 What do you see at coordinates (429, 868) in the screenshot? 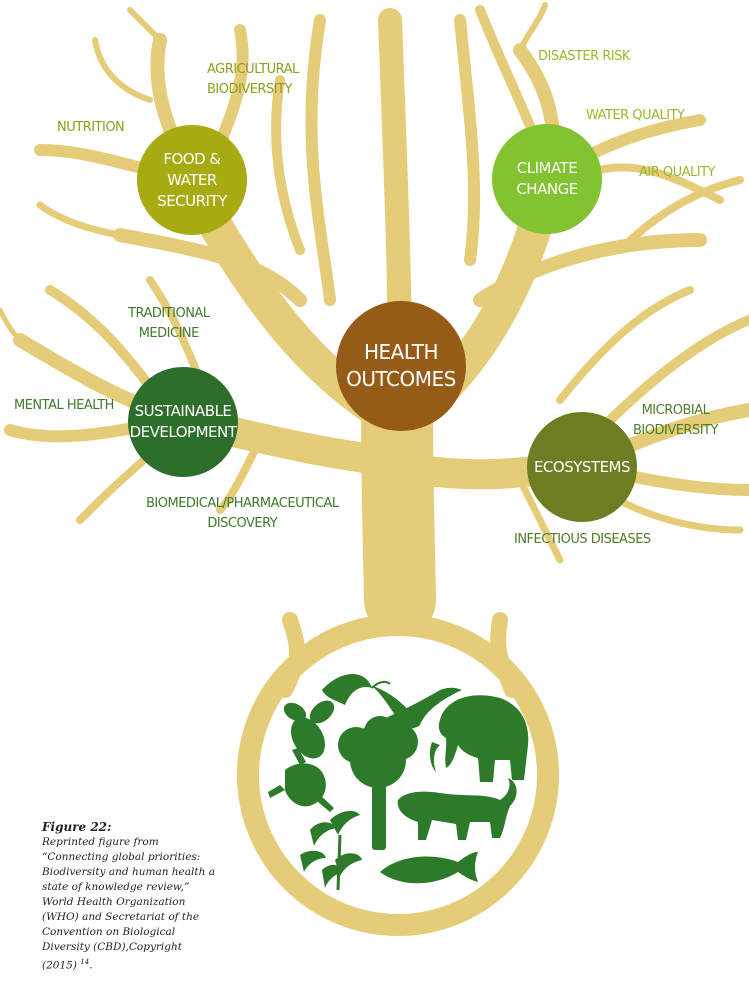
I see `fish-icon` at bounding box center [429, 868].